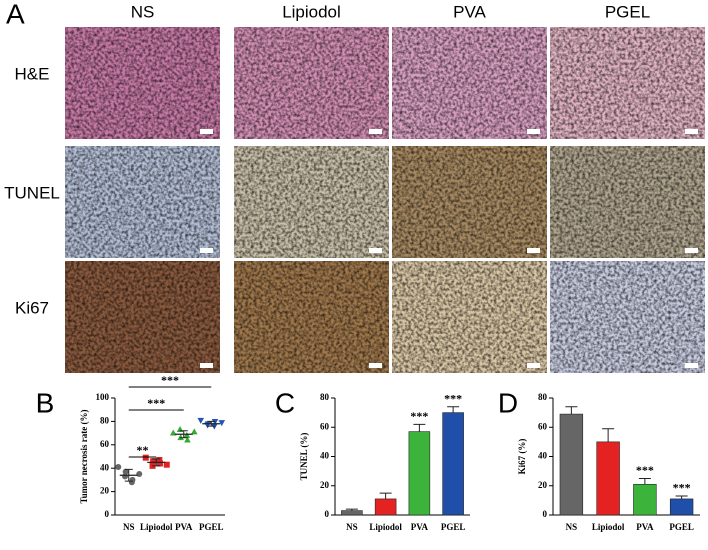 The image size is (708, 550). I want to click on column-label: NS, so click(143, 11).